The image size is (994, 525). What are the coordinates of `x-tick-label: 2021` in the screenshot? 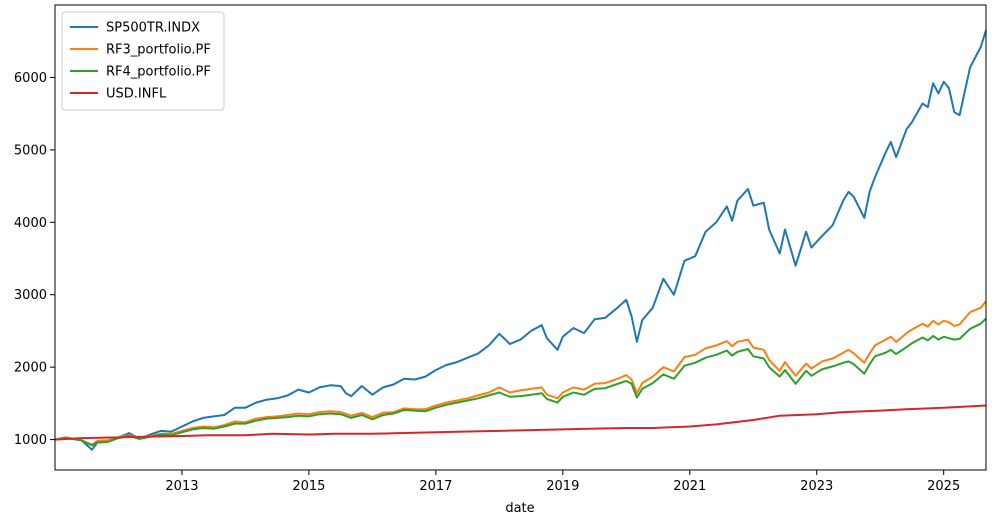 It's located at (689, 486).